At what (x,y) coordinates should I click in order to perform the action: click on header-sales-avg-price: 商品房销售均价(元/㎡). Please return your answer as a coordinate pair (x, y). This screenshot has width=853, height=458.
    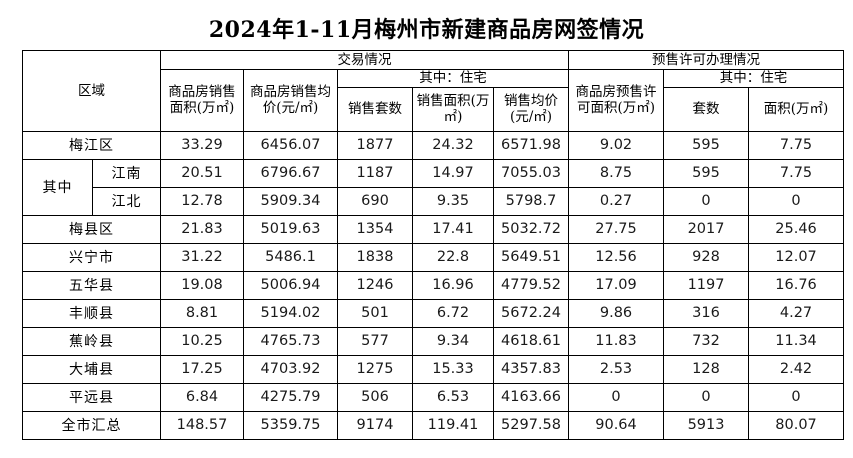
    Looking at the image, I should click on (290, 100).